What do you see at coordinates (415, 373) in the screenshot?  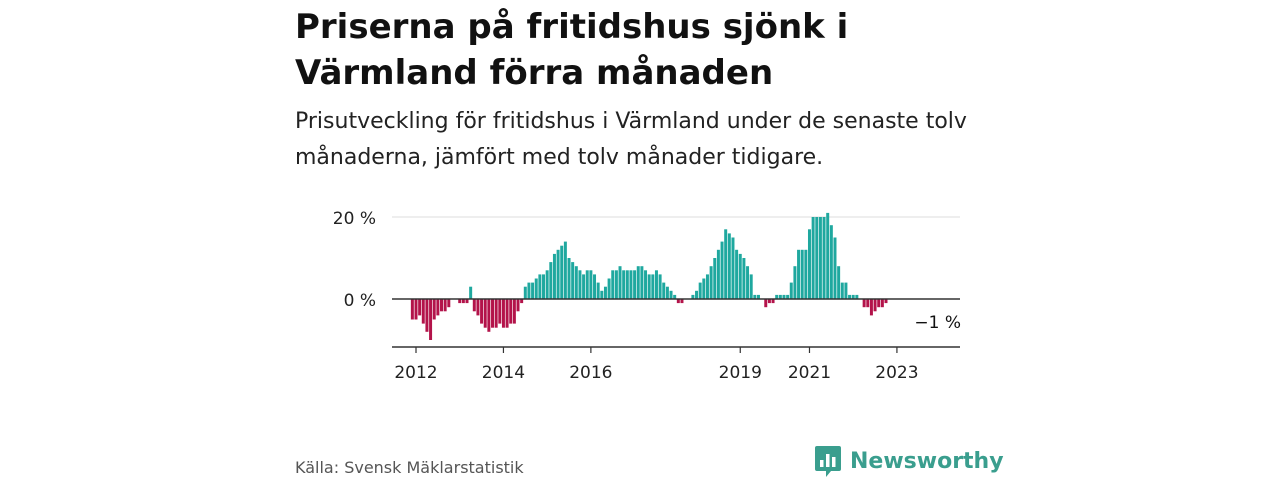 I see `x-tick-label: 2012` at bounding box center [415, 373].